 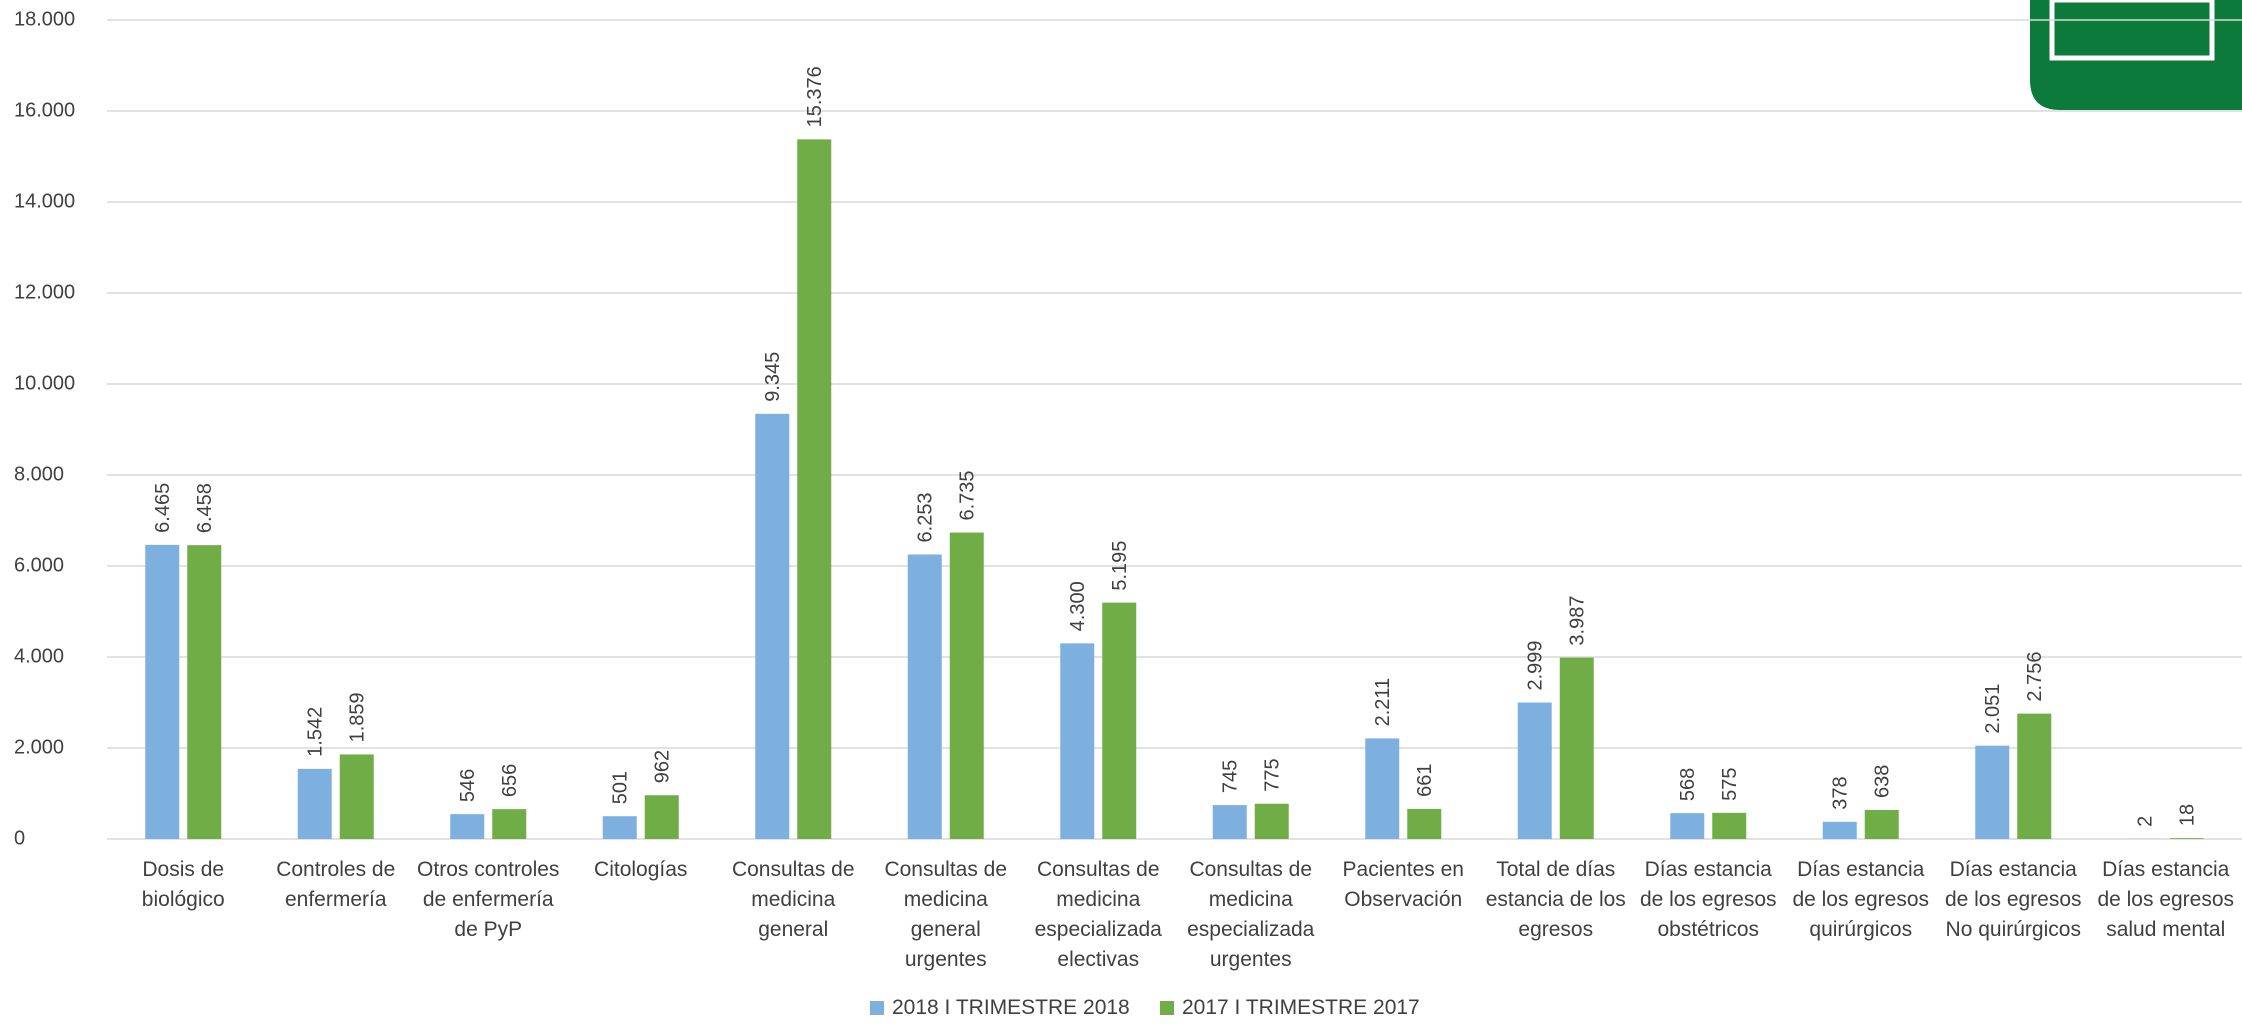 I want to click on logo-icon, so click(x=2132, y=30).